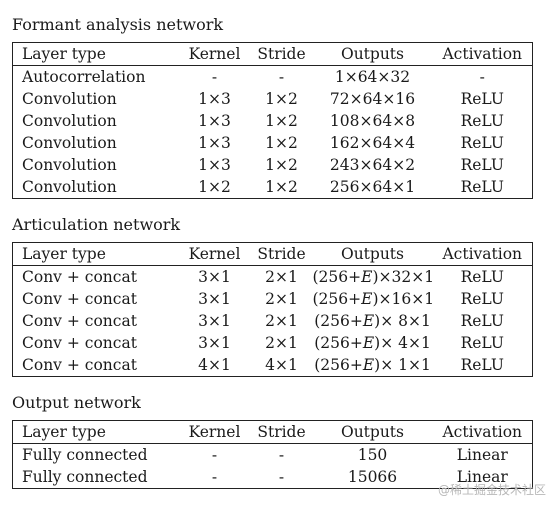  What do you see at coordinates (273, 455) in the screenshot?
I see `table-row: Fully connected - - 150 Linear` at bounding box center [273, 455].